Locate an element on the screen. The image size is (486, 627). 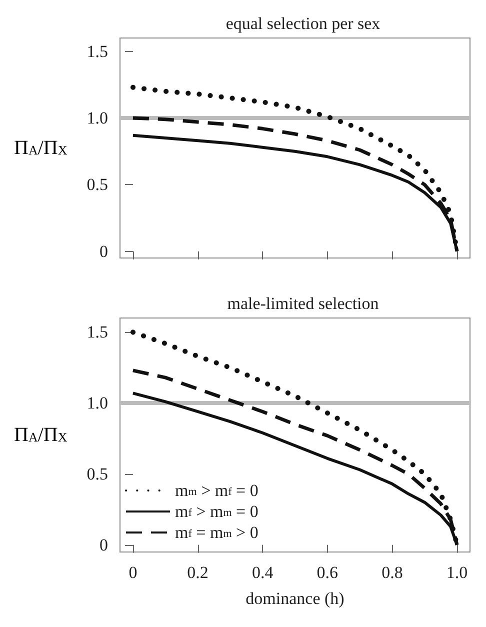
legend-label: mm > mf = 0 is located at coordinates (216, 490).